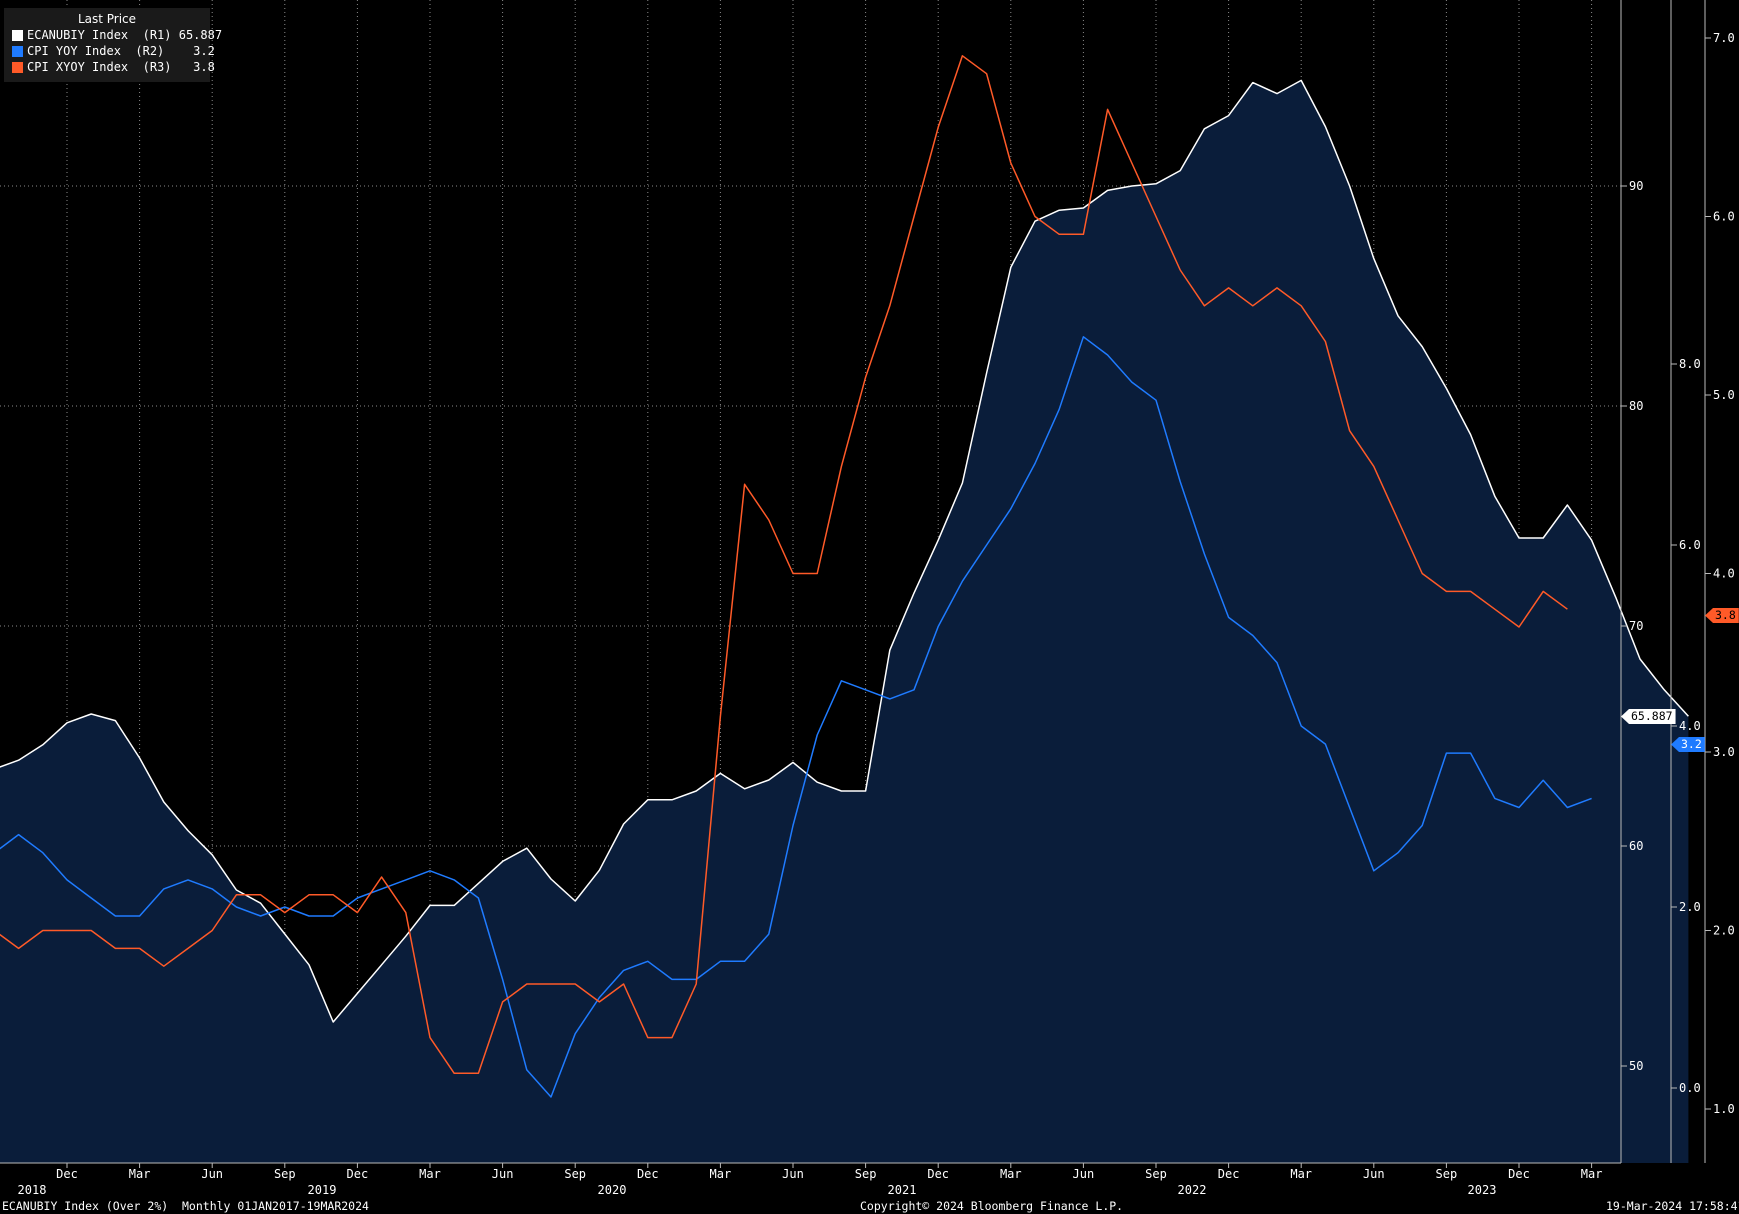 This screenshot has width=1739, height=1214. I want to click on tick-label-r2: 8.0, so click(1690, 364).